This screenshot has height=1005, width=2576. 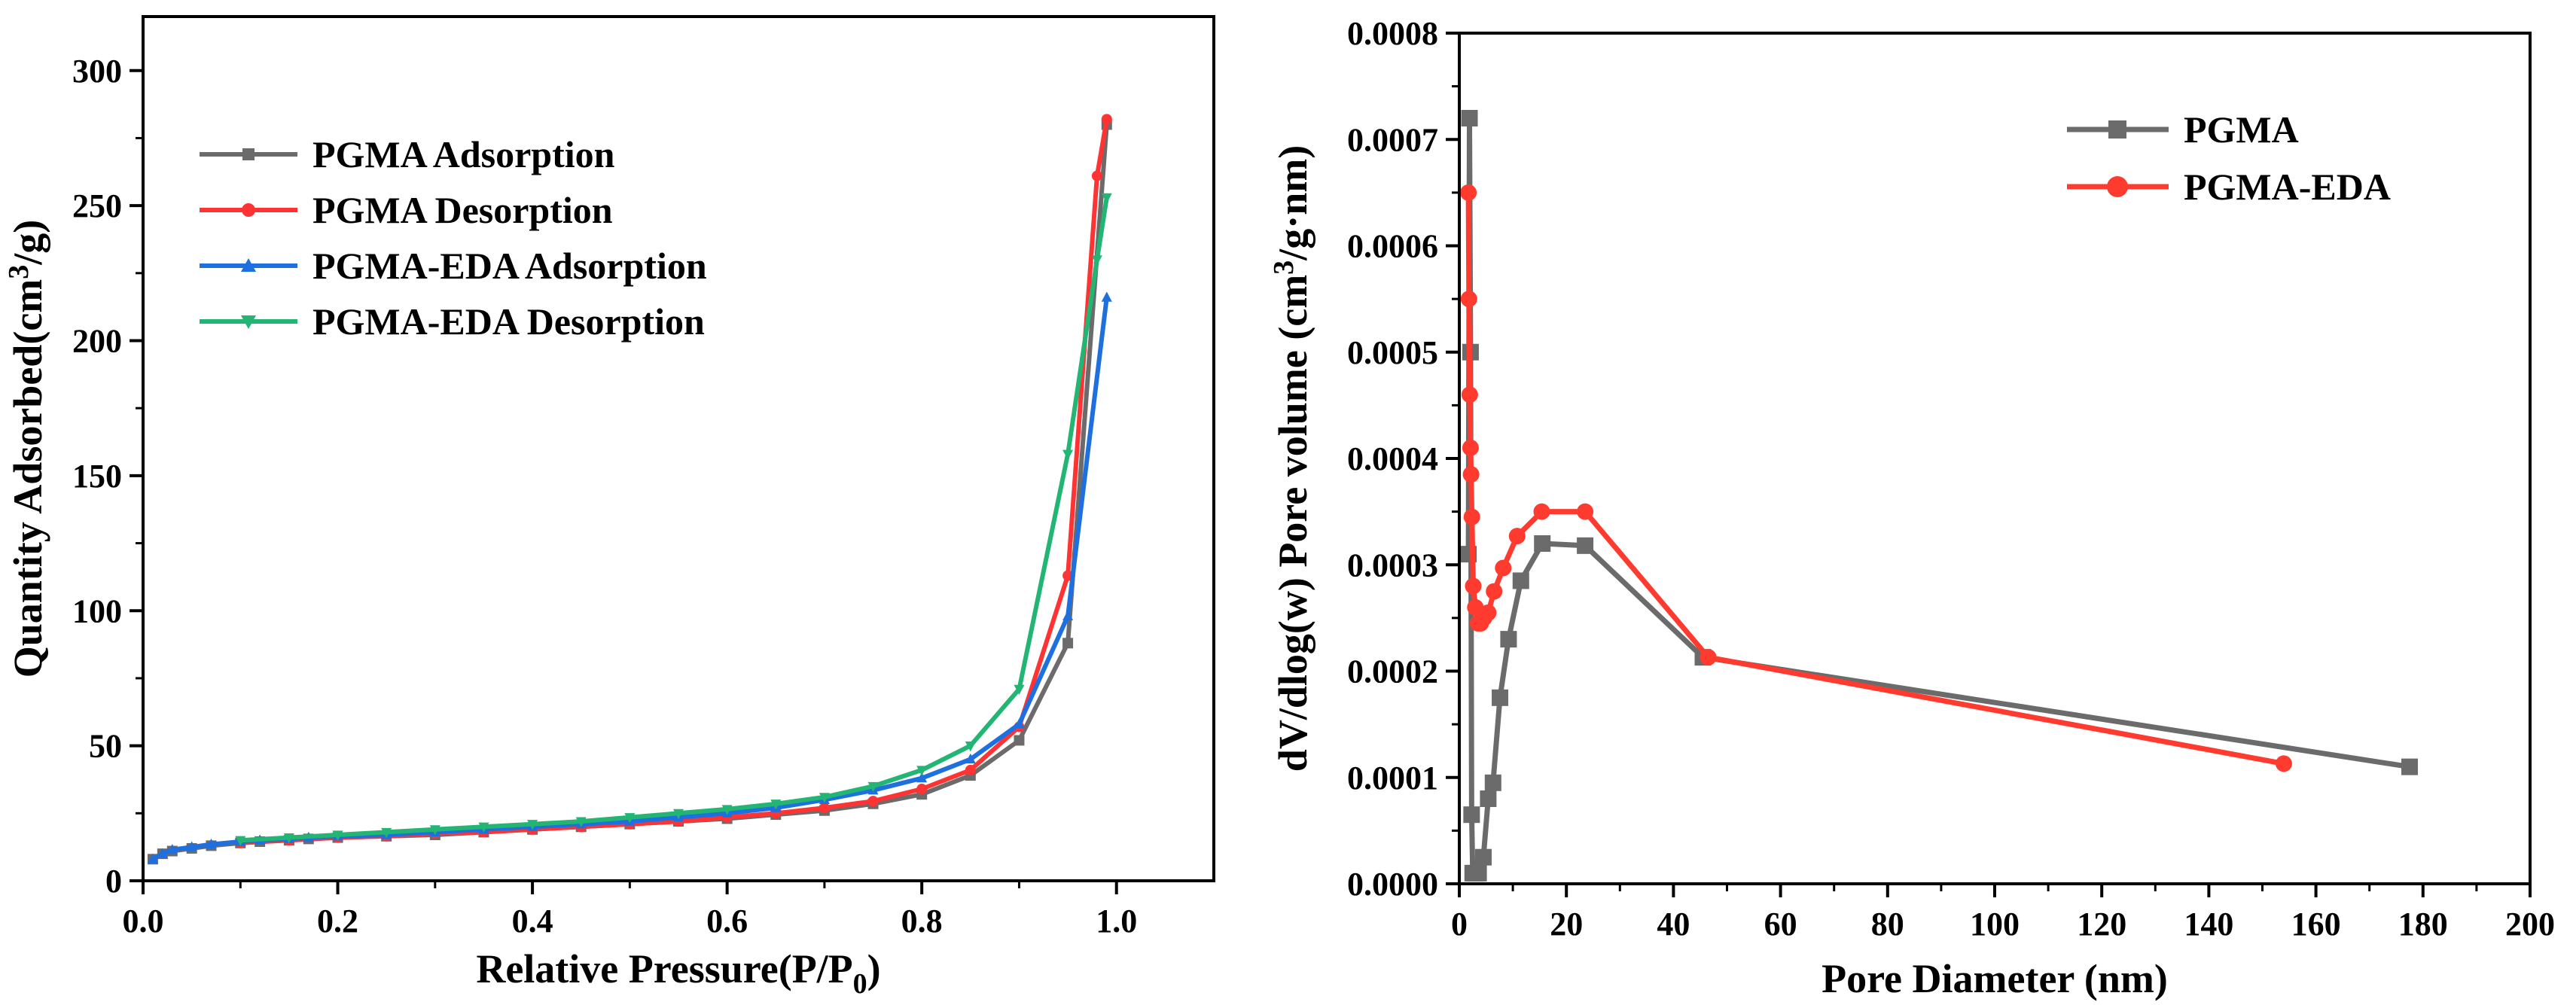 What do you see at coordinates (26, 449) in the screenshot?
I see `isotherm-y-axis-title: Quantity Adsorbed(cm3/g)` at bounding box center [26, 449].